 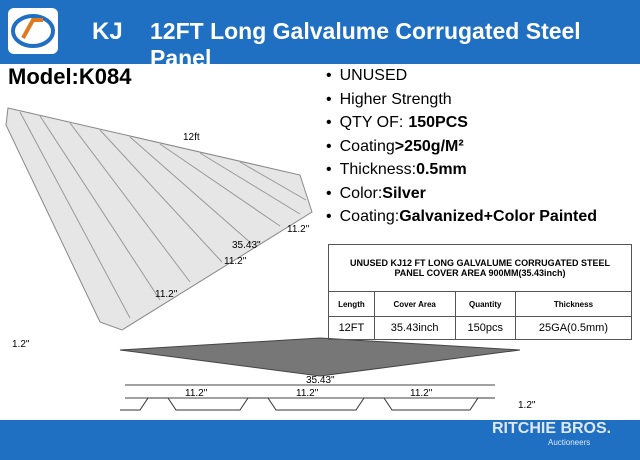 I want to click on profile-width: 35.43", so click(x=320, y=380).